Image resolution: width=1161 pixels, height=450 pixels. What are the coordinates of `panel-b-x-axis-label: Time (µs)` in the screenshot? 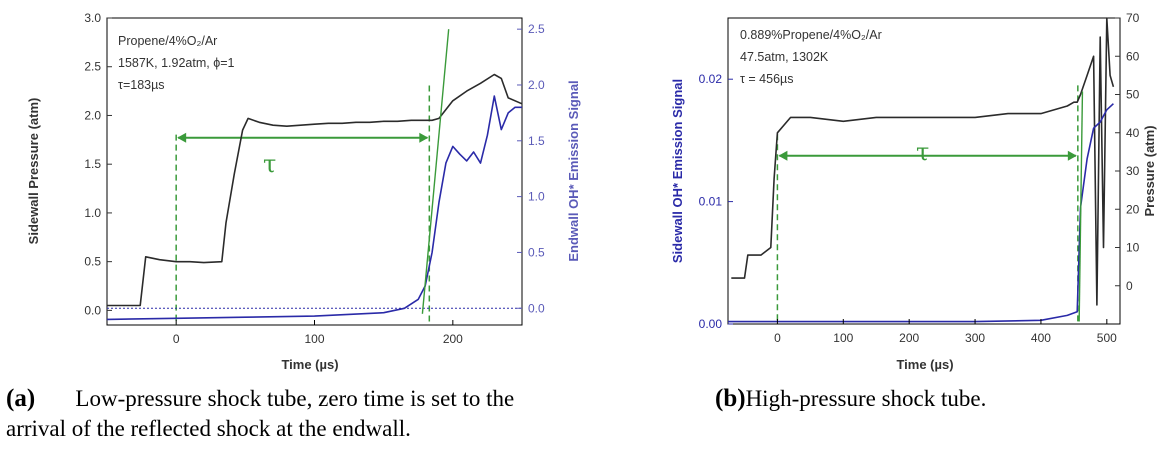 It's located at (924, 364).